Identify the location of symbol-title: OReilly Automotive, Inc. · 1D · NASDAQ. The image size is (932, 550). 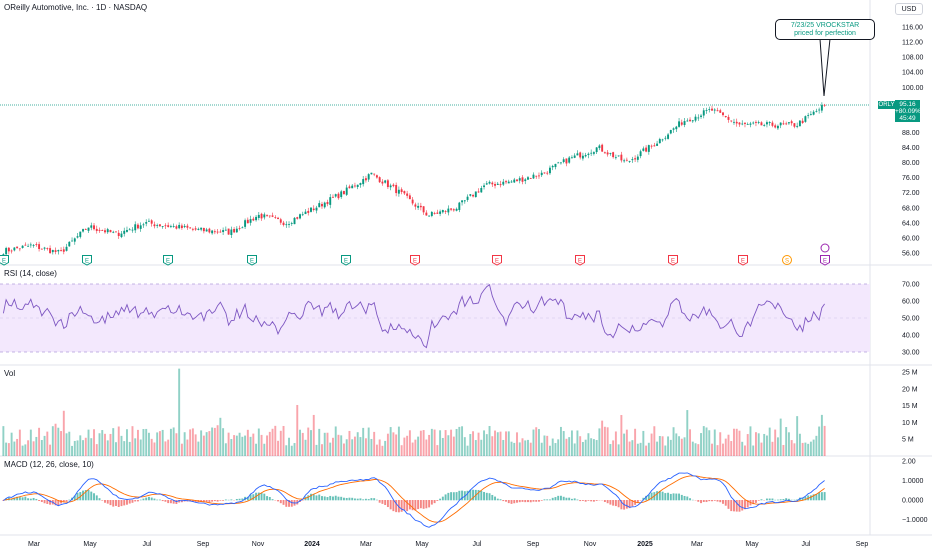
(76, 7).